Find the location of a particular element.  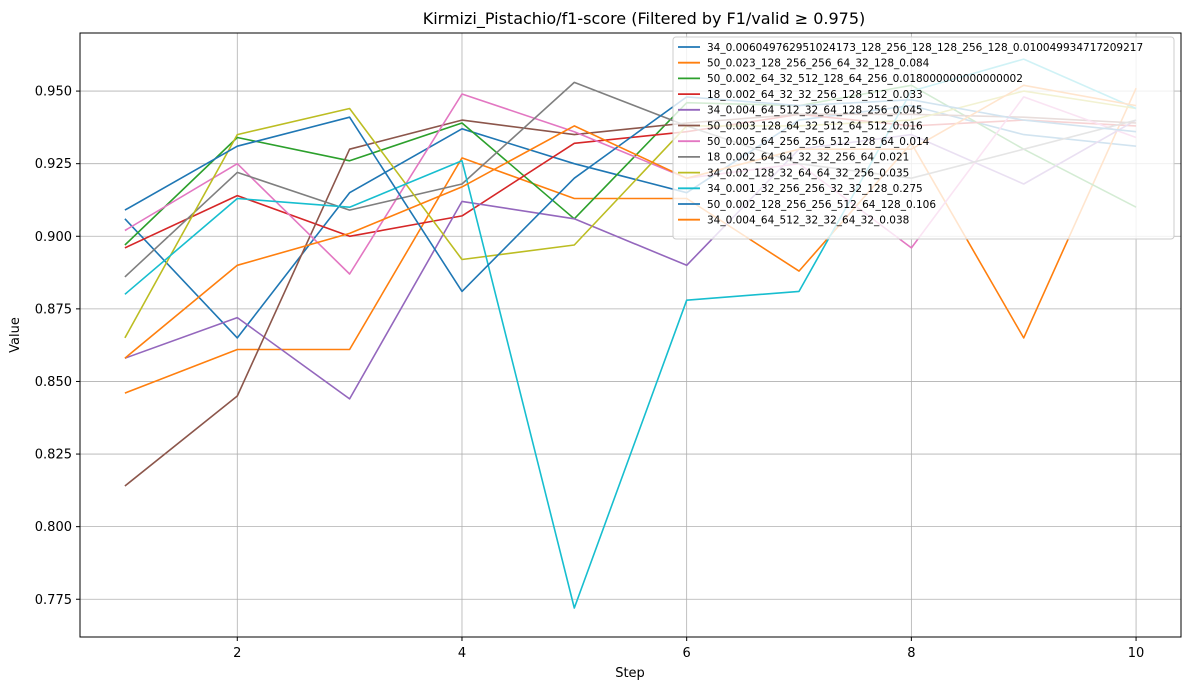

y-tick-label: 0.800 is located at coordinates (53, 527).